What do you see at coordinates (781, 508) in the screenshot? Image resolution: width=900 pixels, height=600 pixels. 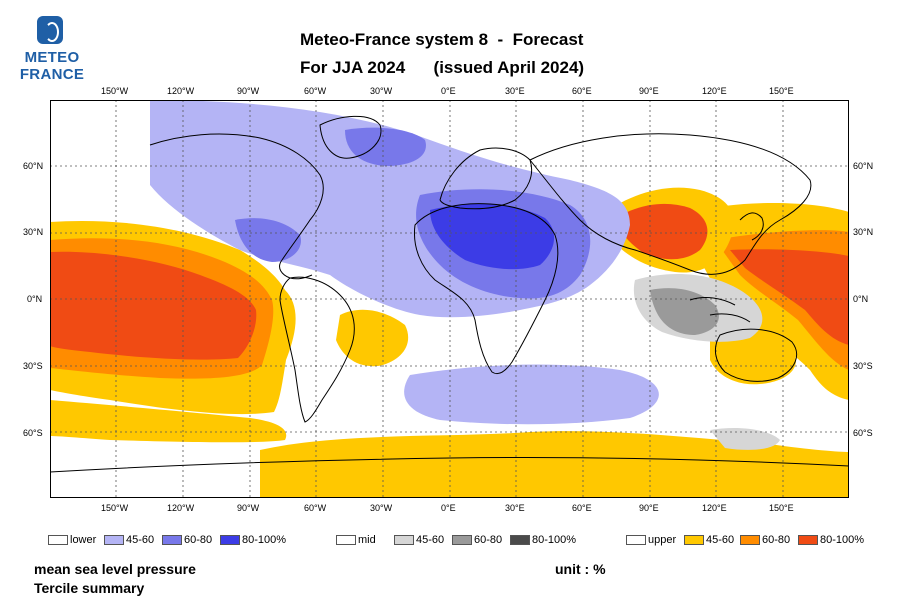 I see `lon-label-bottom-150e: 150°E` at bounding box center [781, 508].